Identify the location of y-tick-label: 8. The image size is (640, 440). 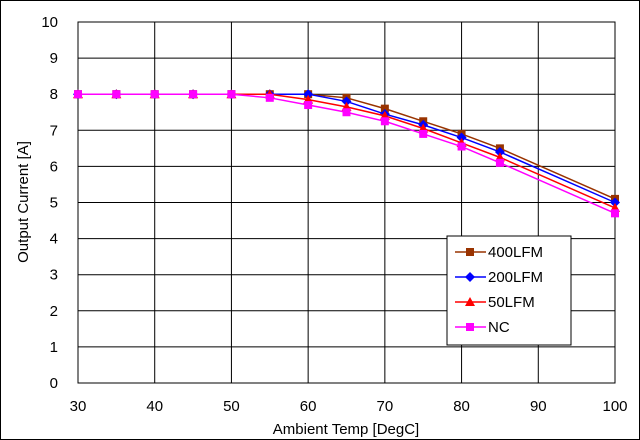
(54, 94).